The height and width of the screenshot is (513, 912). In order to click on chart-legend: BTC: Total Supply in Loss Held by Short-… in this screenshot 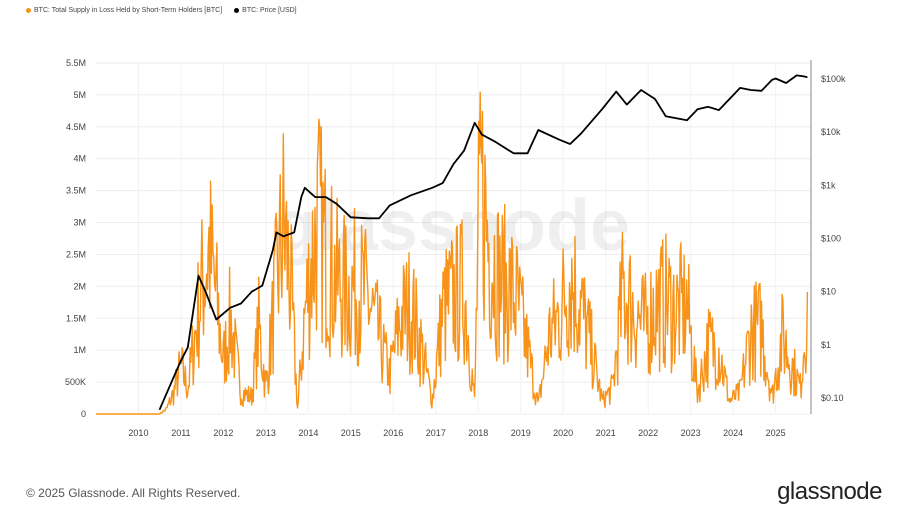, I will do `click(161, 10)`.